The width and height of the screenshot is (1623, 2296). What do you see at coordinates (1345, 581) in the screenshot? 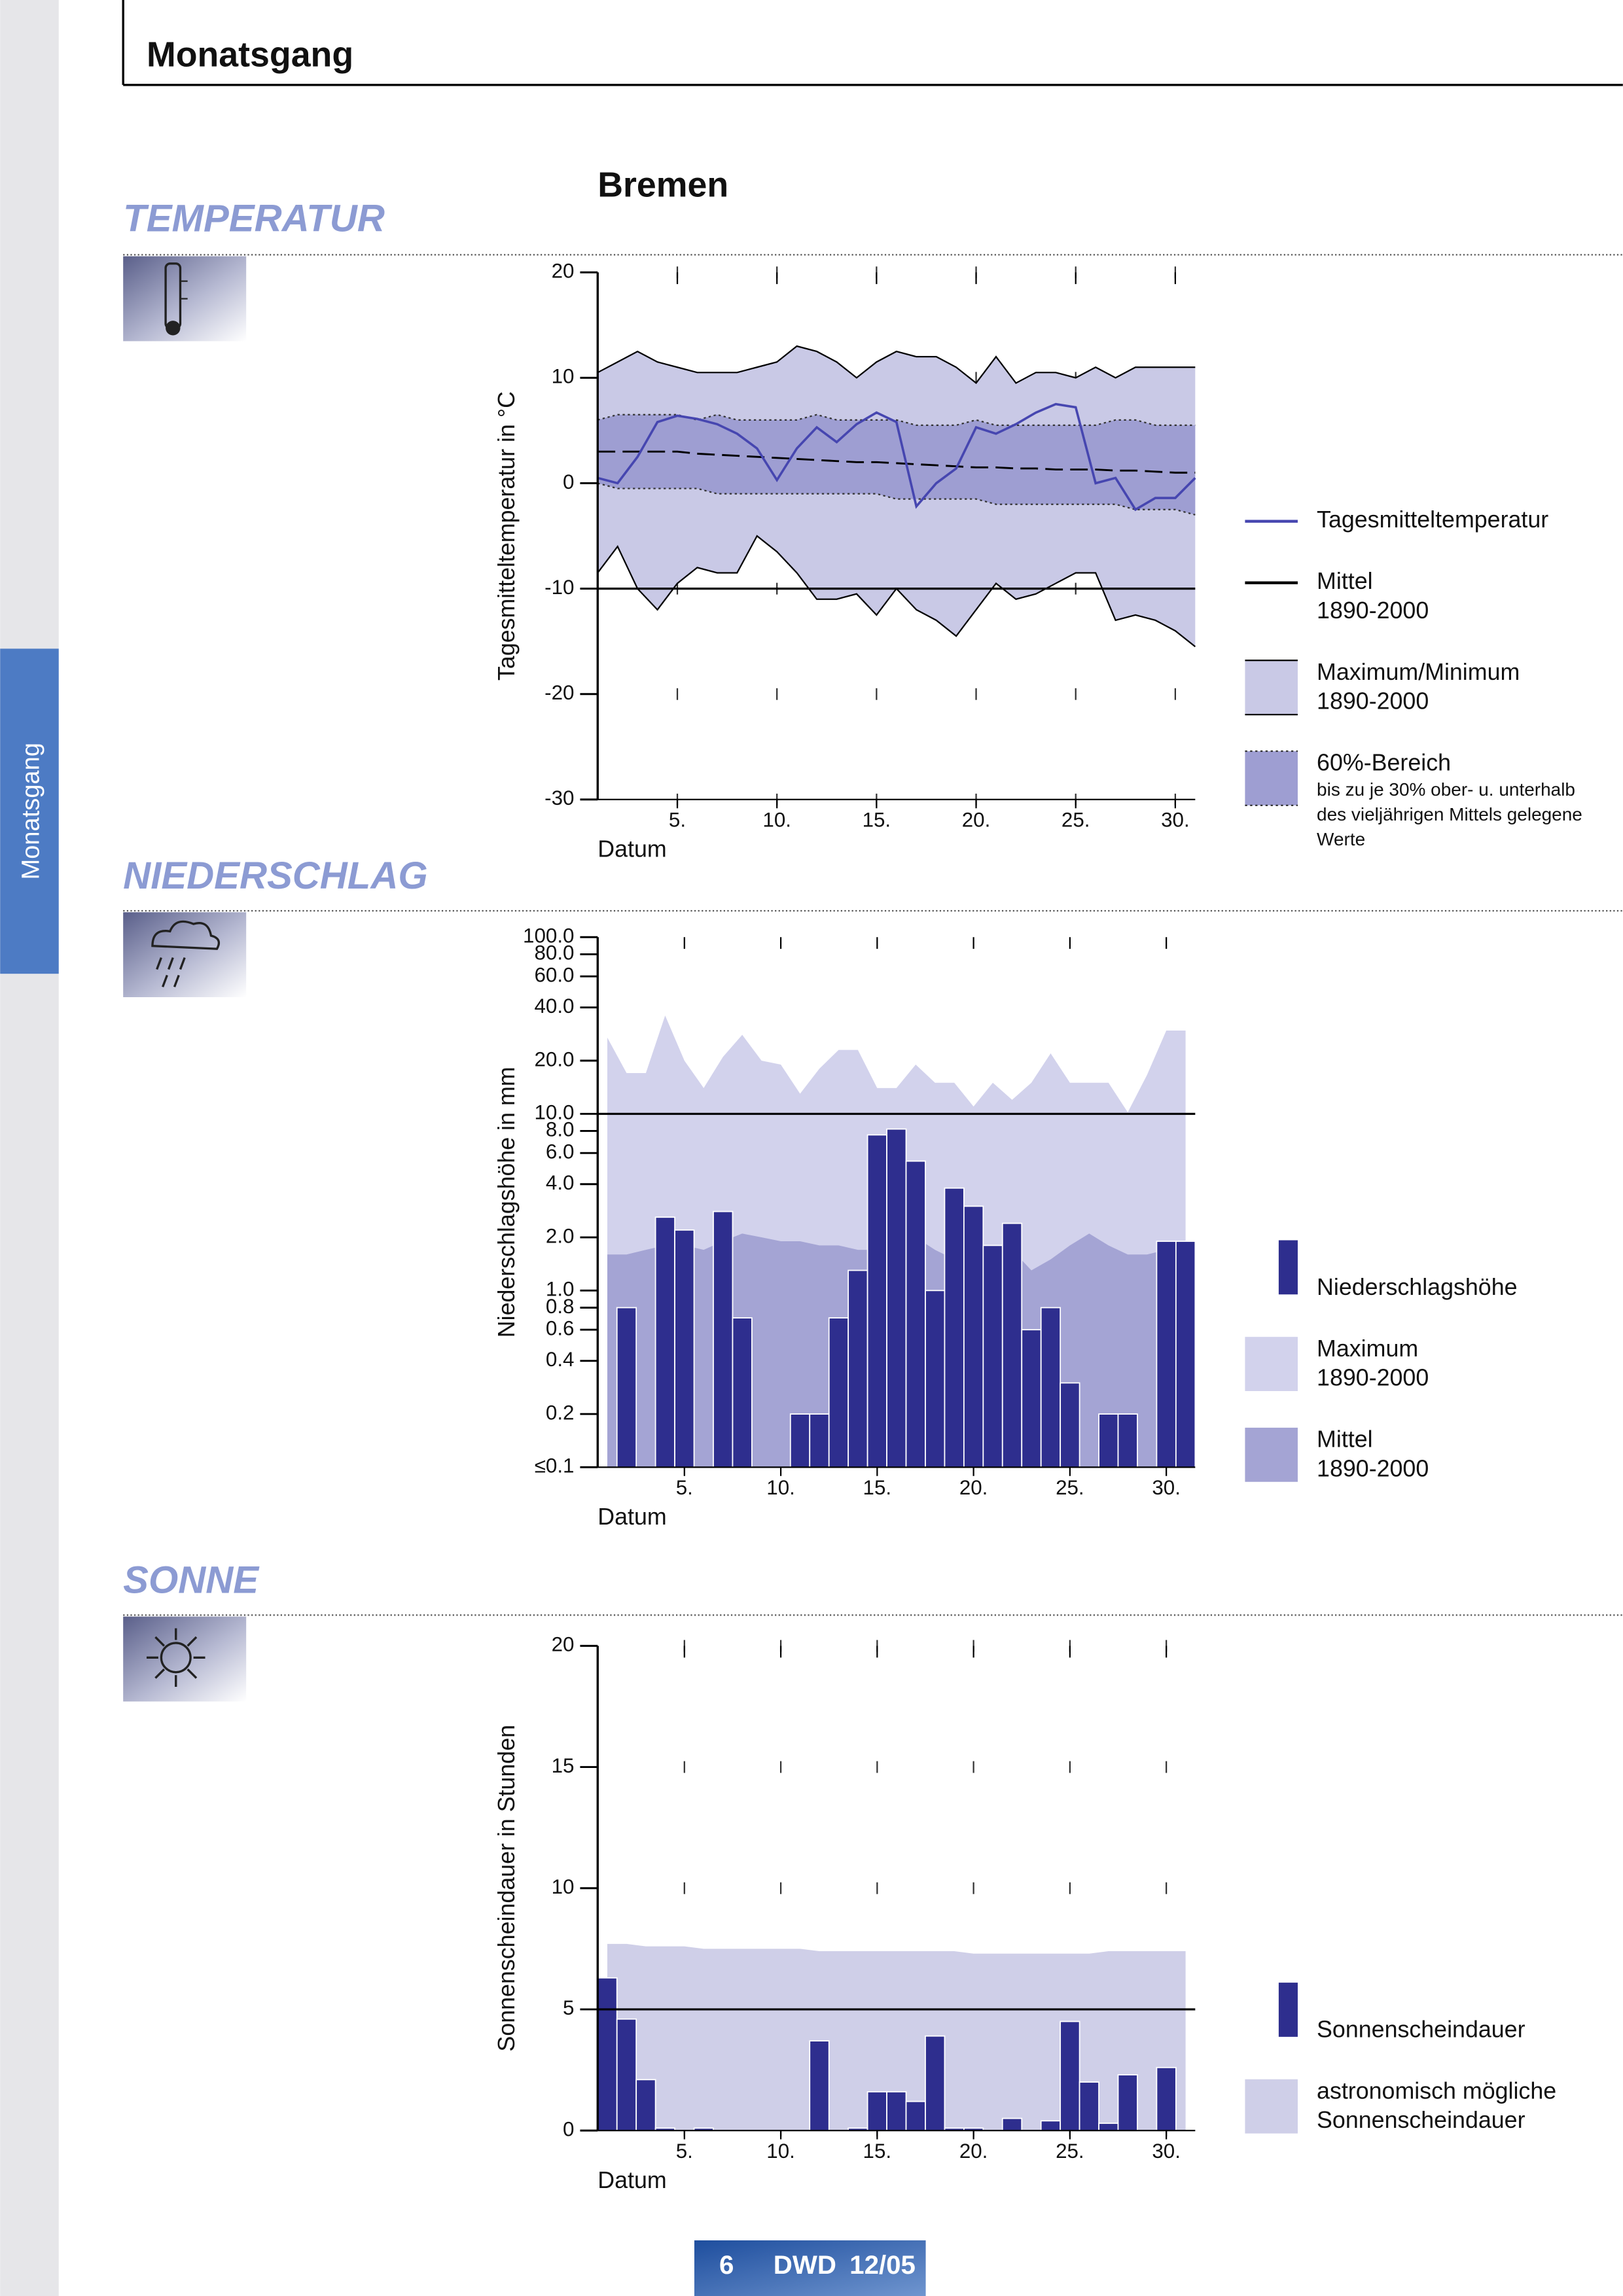
I see `legend-label: Mittel` at bounding box center [1345, 581].